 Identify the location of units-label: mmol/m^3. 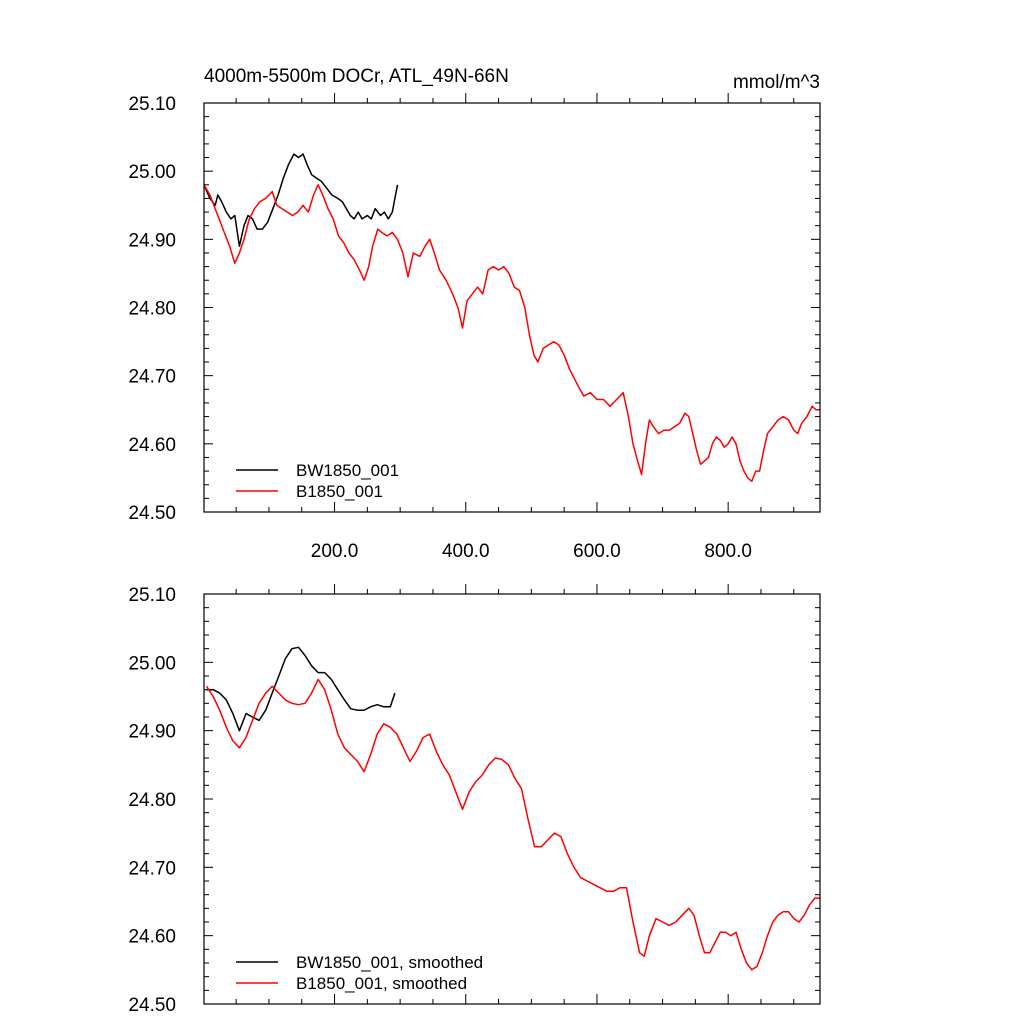
(776, 82).